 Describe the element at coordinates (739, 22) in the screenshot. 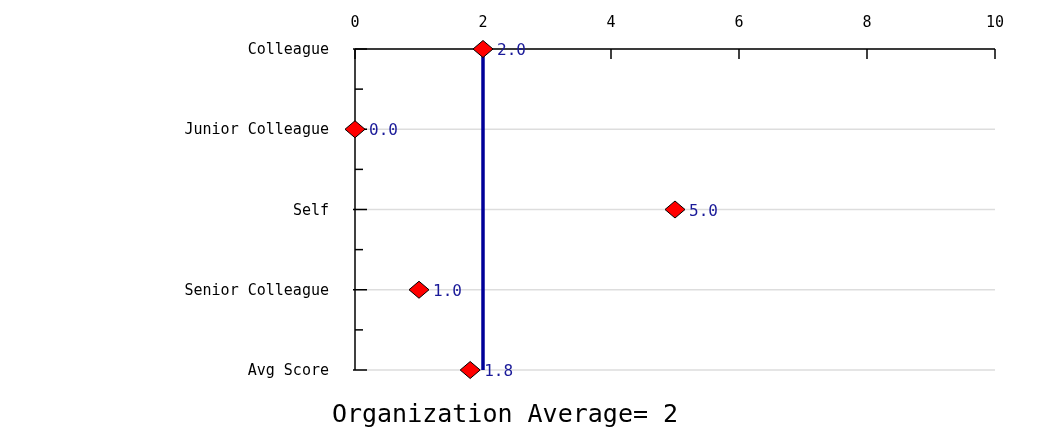

I see `x-tick-label: 6` at that location.